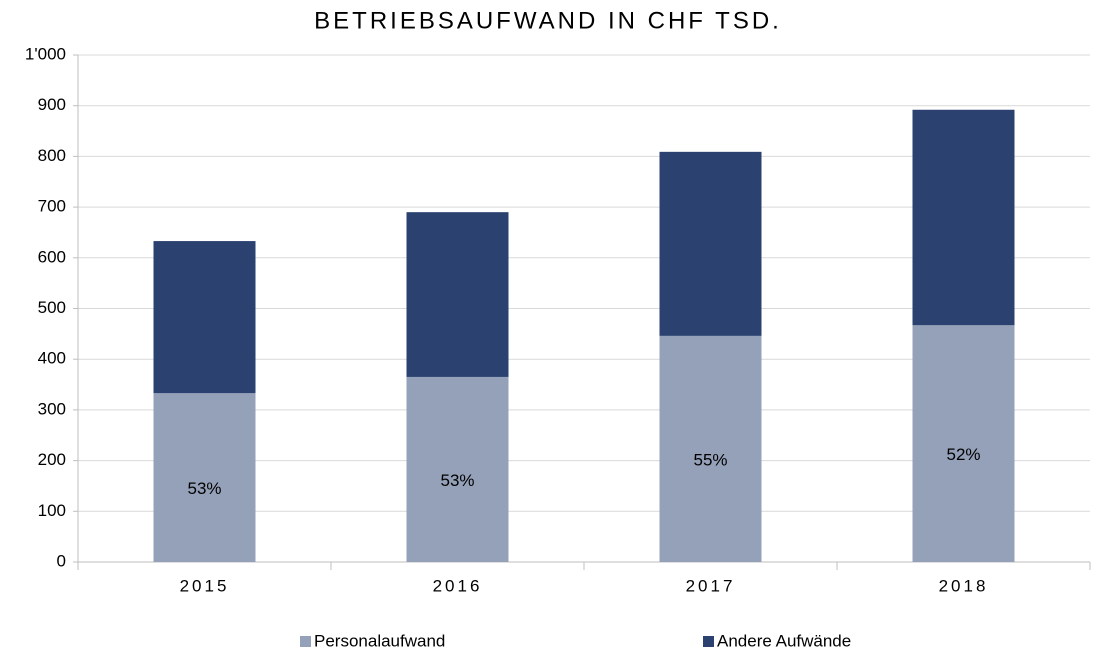 Image resolution: width=1093 pixels, height=657 pixels. Describe the element at coordinates (52, 307) in the screenshot. I see `y-tick-label: 500` at that location.